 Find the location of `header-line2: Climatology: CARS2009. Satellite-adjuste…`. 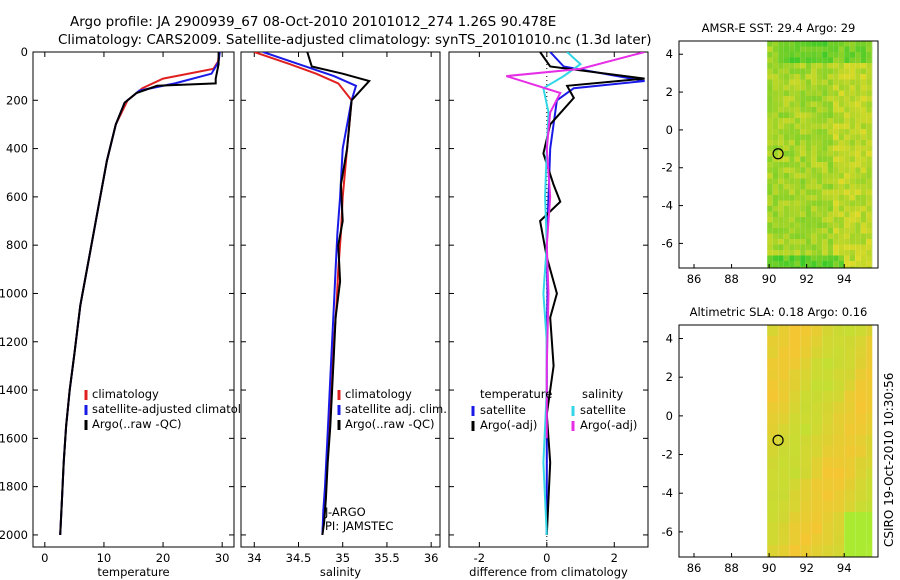

header-line2: Climatology: CARS2009. Satellite-adjuste… is located at coordinates (354, 40).